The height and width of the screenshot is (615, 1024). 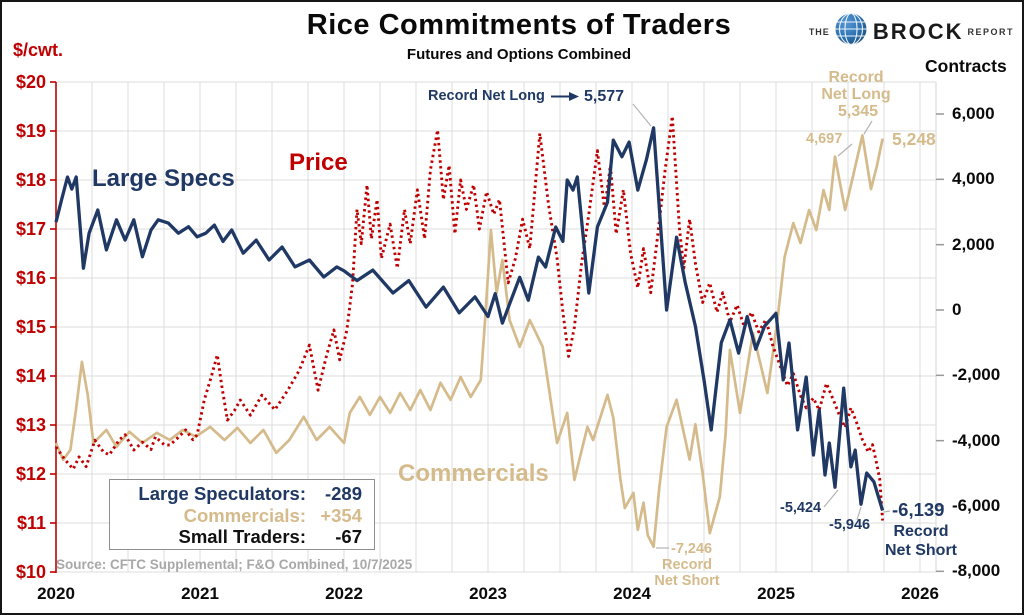 I want to click on annotation-specs-record-value: -6,139, so click(x=918, y=509).